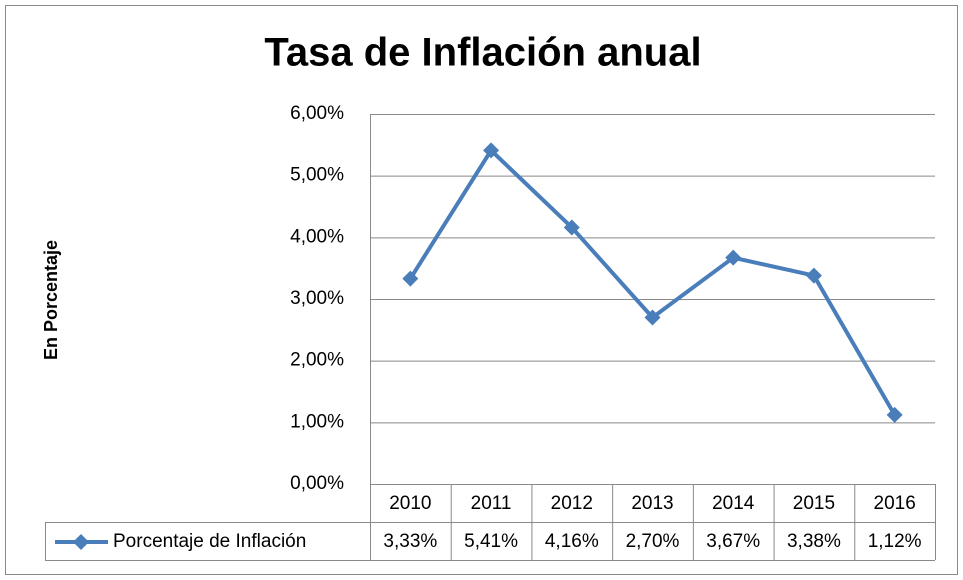 The height and width of the screenshot is (580, 963). I want to click on y-axis-label: En Porcentaje, so click(51, 300).